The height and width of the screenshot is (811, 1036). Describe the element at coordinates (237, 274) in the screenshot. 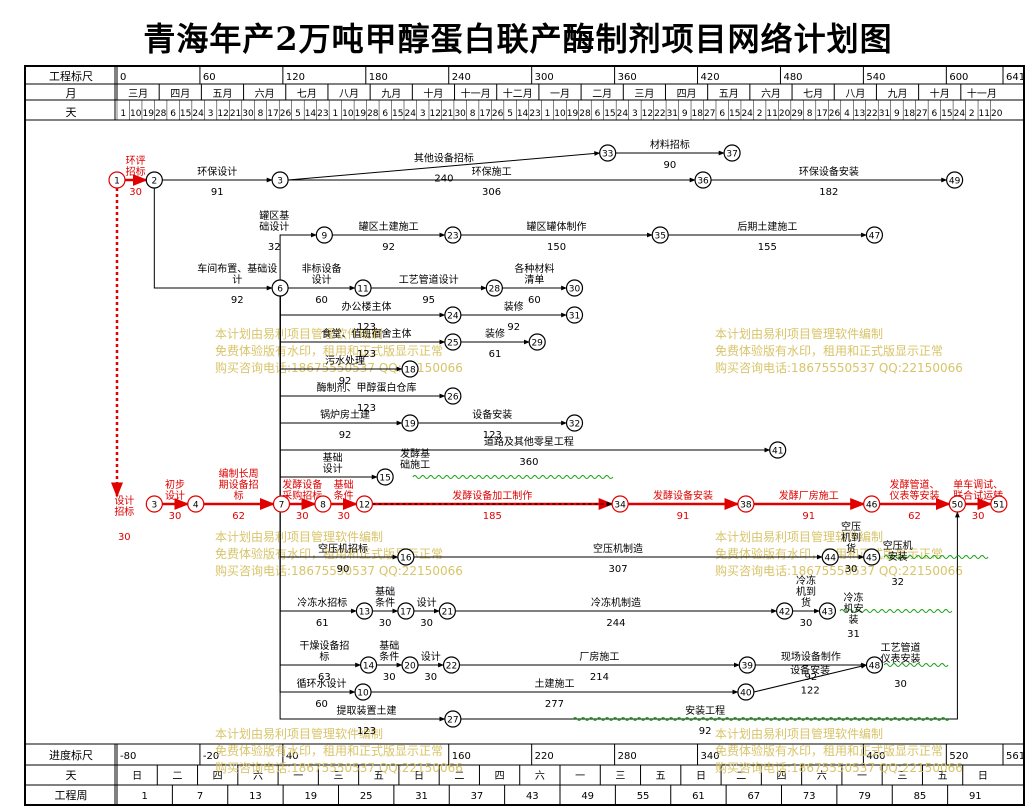

I see `activity-name: 车间布置、基础设计` at that location.